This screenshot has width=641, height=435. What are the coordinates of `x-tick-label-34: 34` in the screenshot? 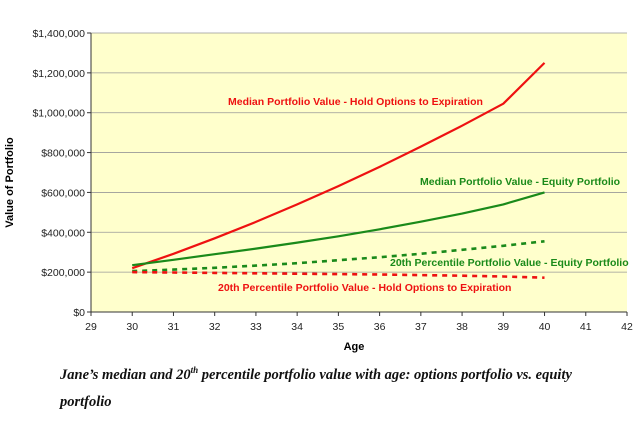 It's located at (297, 327).